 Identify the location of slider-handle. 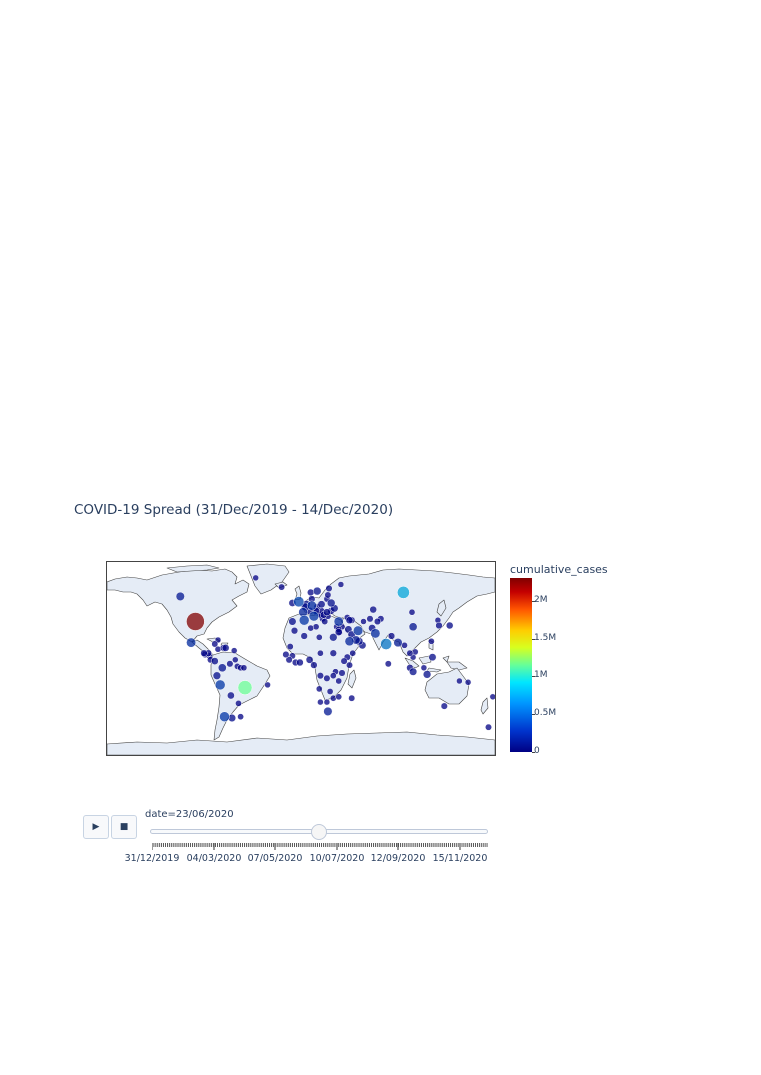
(319, 832).